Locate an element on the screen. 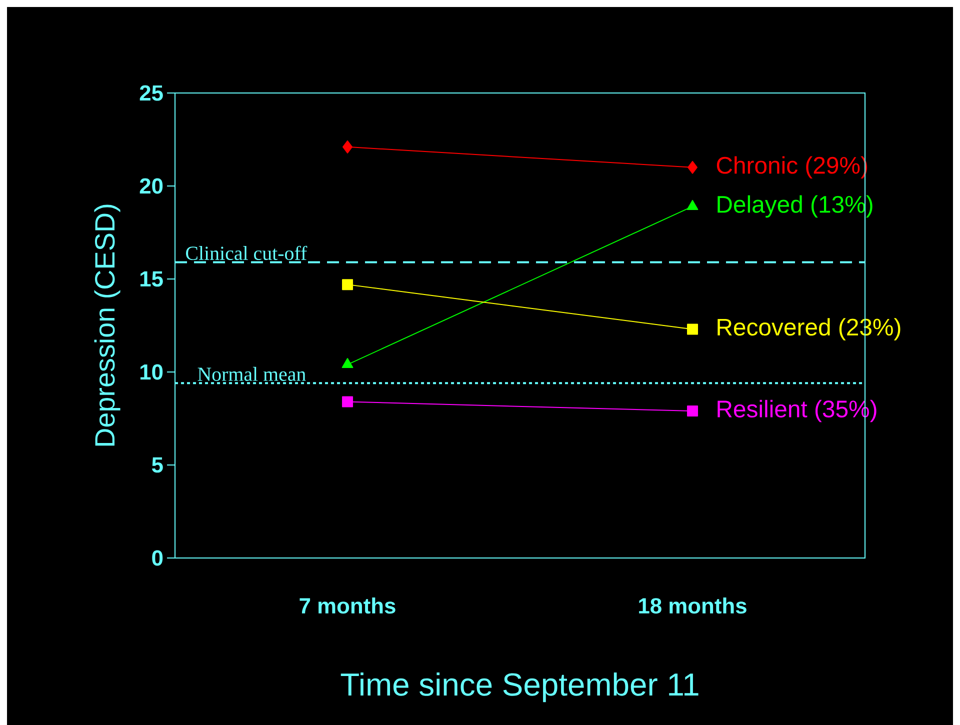  y-tick-label: 0 is located at coordinates (157, 558).